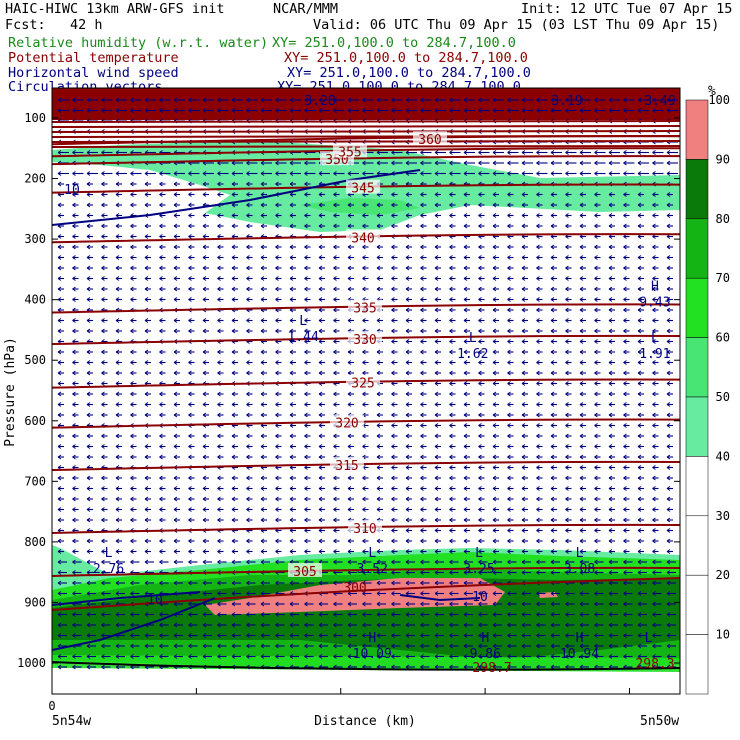 This screenshot has height=740, width=740. What do you see at coordinates (108, 569) in the screenshot?
I see `extremum-value: 2.76` at bounding box center [108, 569].